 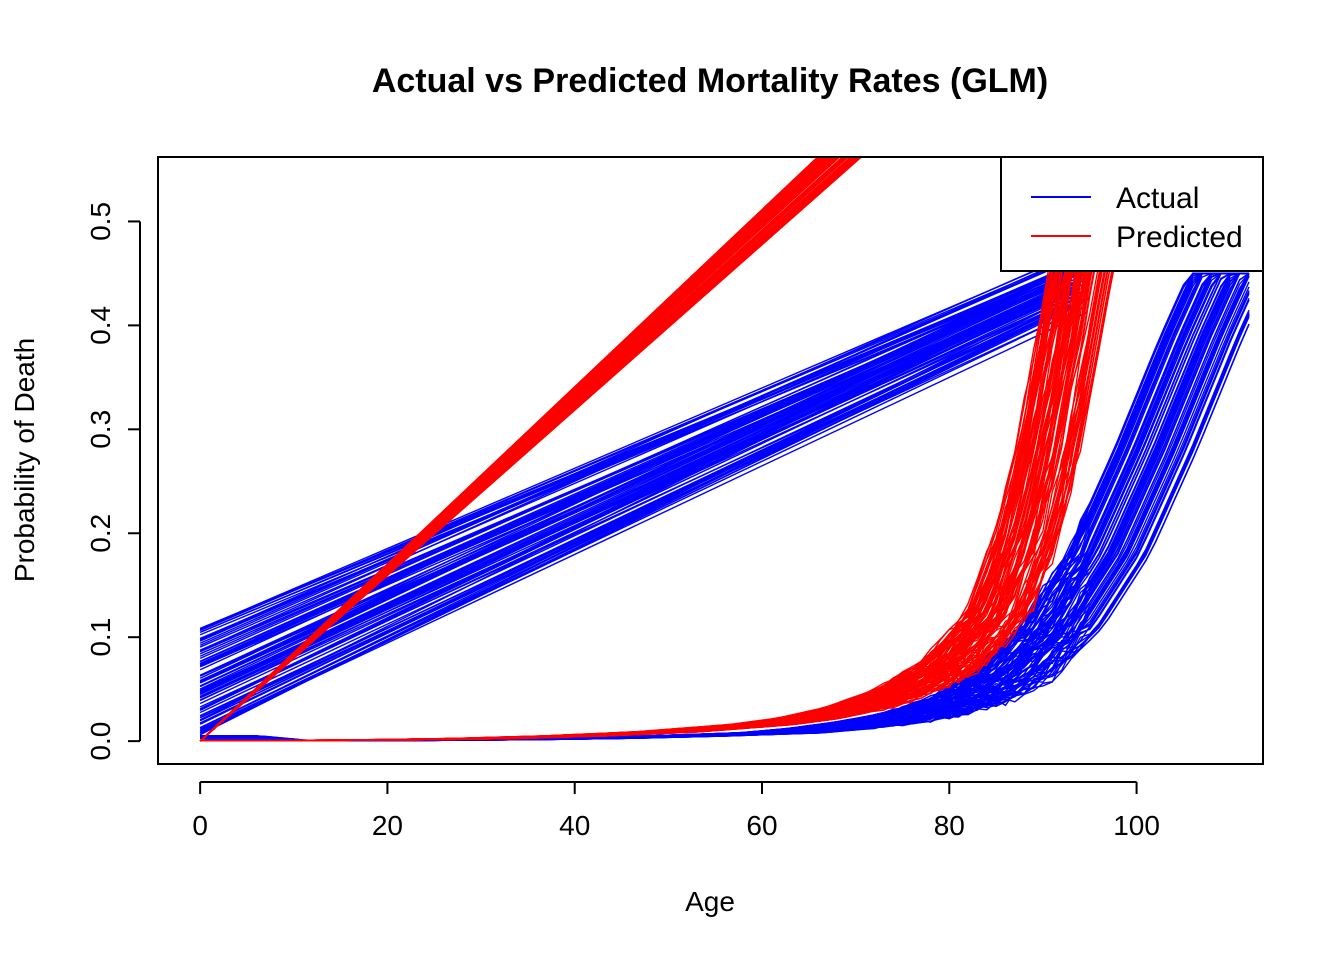 I want to click on y-tick-label: 0.1, so click(x=100, y=637).